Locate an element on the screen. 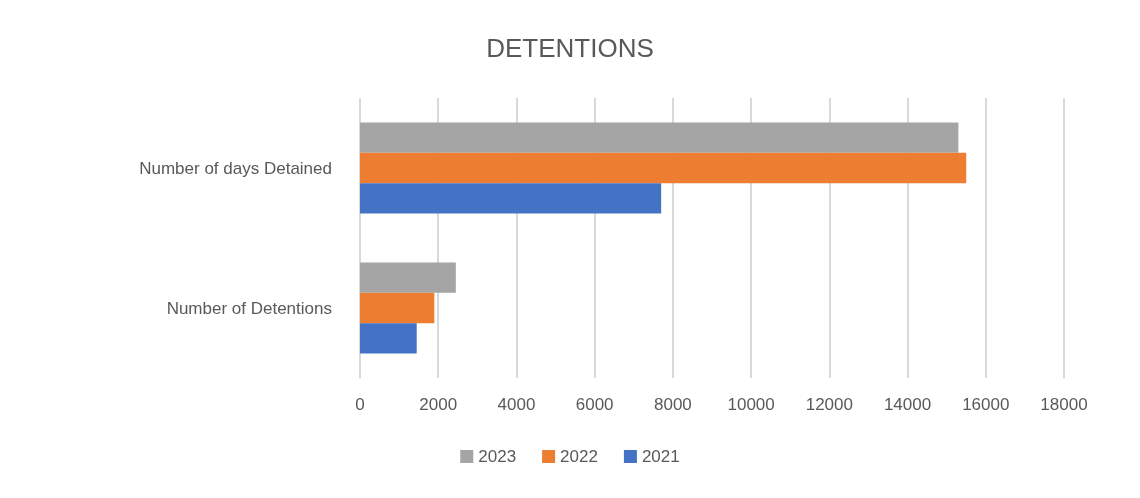  x-tick-label: 12000 is located at coordinates (829, 404).